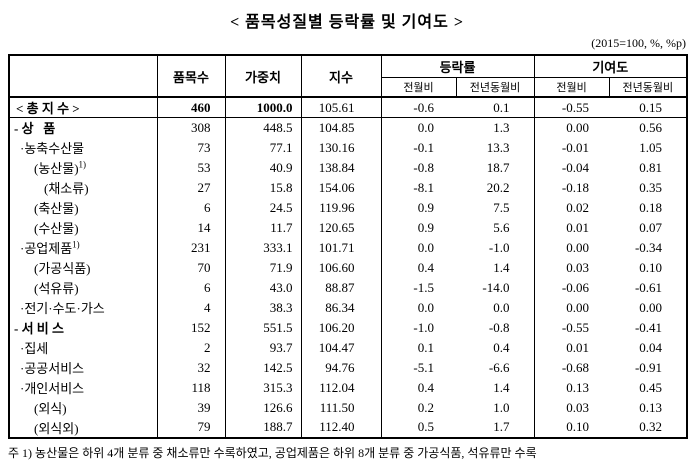  I want to click on table-row: (축산물) 6 24.5 119.96 0.9 7.5 0.02 0.18, so click(348, 207).